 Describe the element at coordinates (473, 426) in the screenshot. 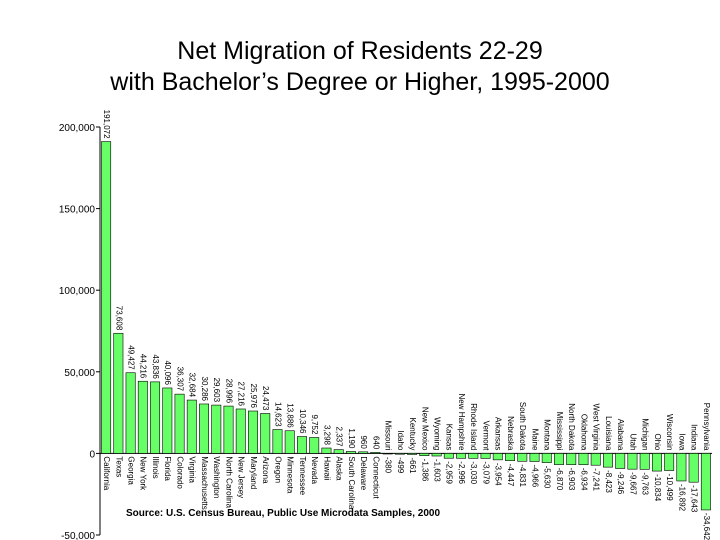

I see `category-label: Rhode Island` at that location.